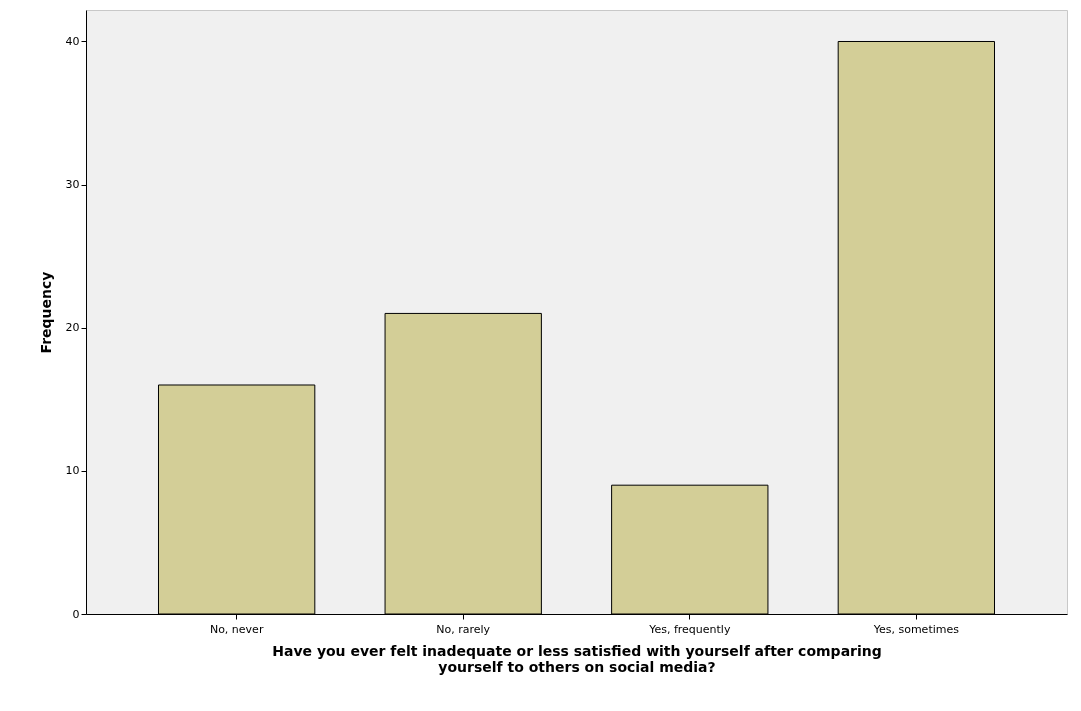  Describe the element at coordinates (72, 328) in the screenshot. I see `y-tick-label: 20` at that location.